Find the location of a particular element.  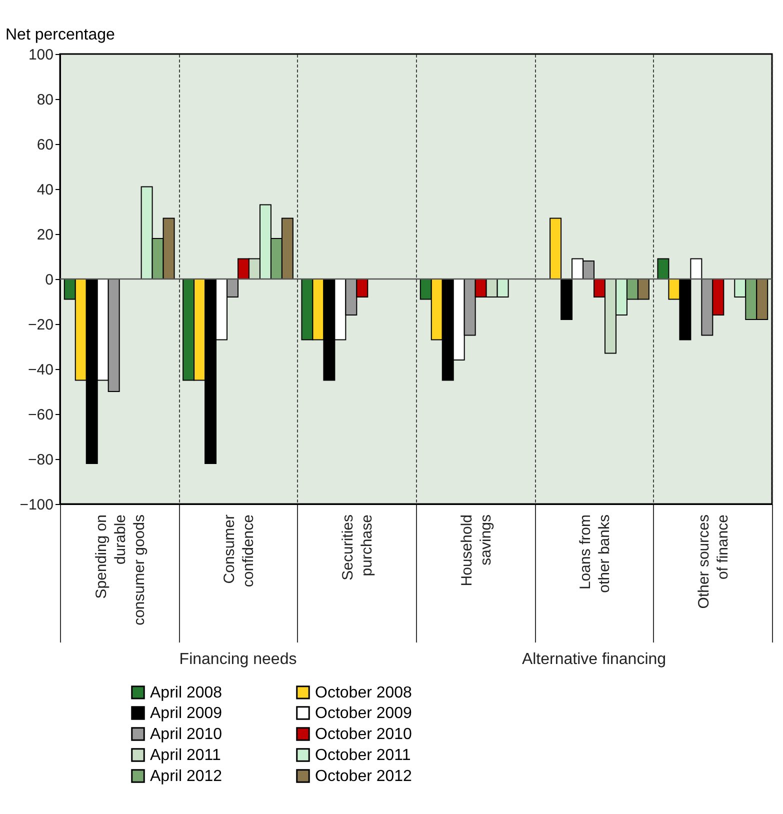

y-tick-label: −60 is located at coordinates (41, 415).